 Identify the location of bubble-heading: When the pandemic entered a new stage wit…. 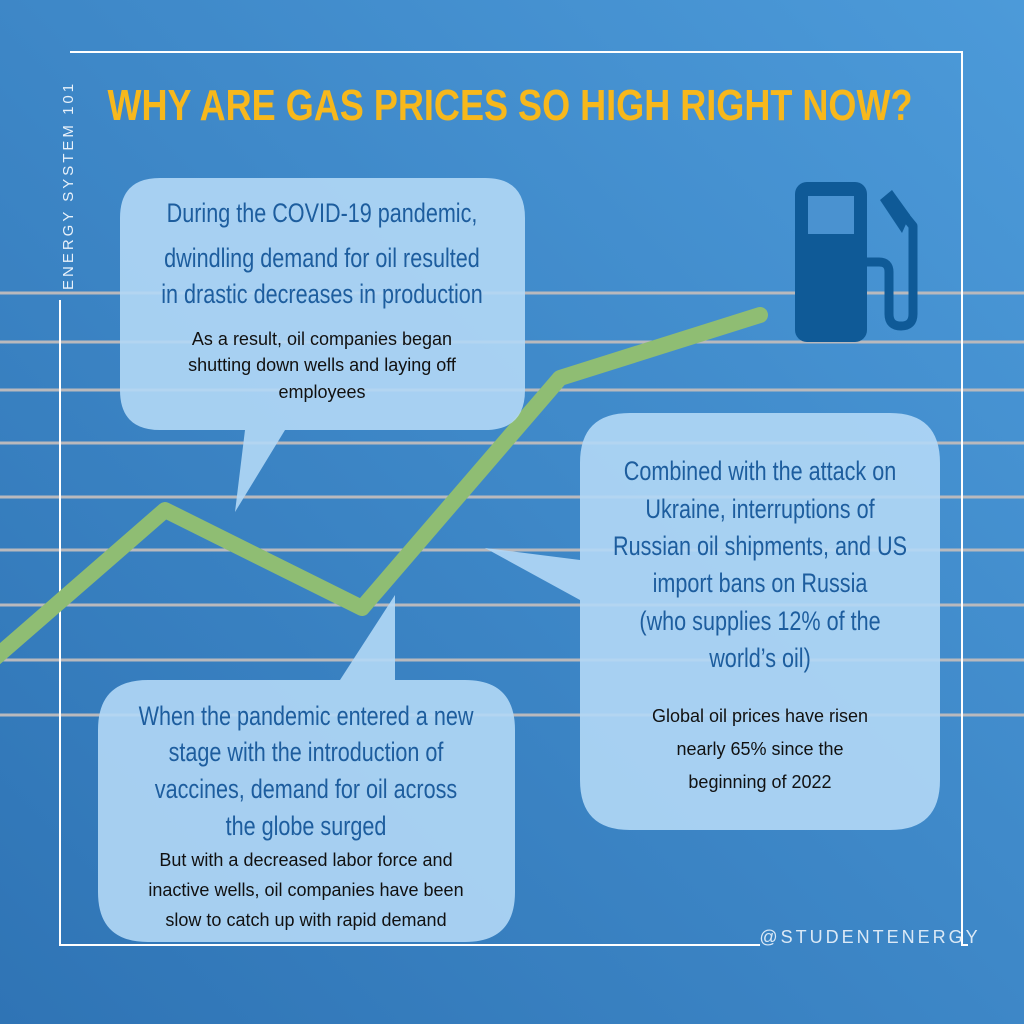
(306, 772).